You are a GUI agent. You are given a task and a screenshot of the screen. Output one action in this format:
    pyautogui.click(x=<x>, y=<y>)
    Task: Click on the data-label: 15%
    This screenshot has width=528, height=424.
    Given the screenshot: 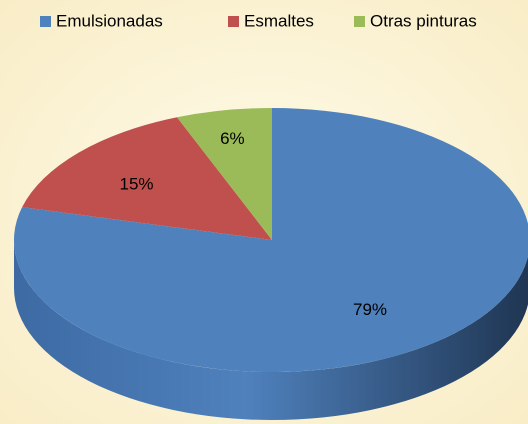 What is the action you would take?
    pyautogui.click(x=137, y=183)
    